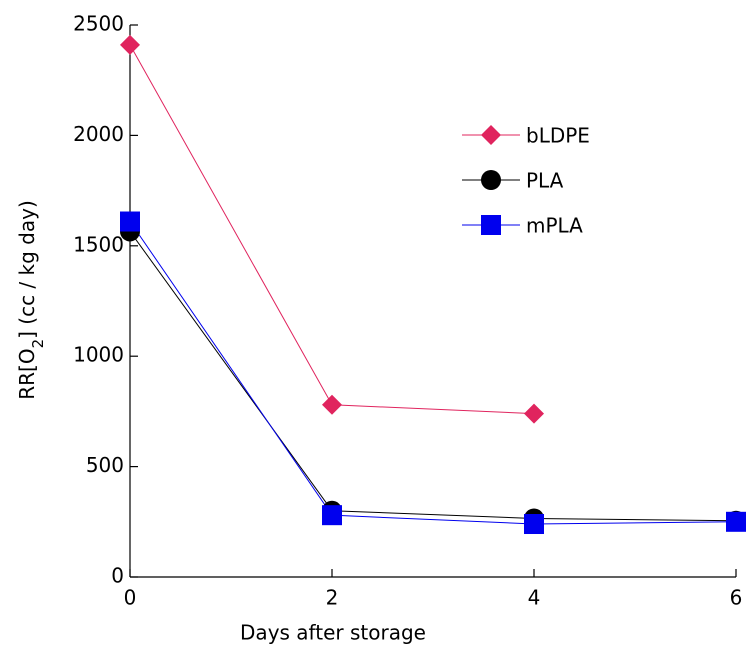  I want to click on x-tick-label: 0, so click(130, 598).